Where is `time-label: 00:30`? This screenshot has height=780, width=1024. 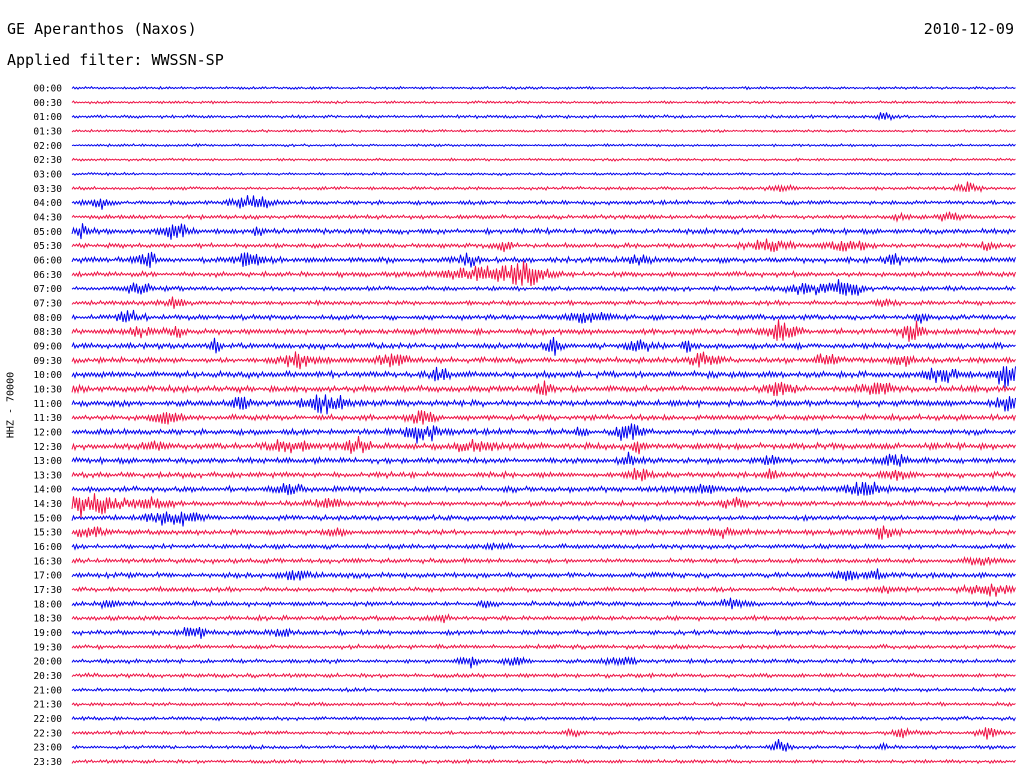 time-label: 00:30 is located at coordinates (47, 103).